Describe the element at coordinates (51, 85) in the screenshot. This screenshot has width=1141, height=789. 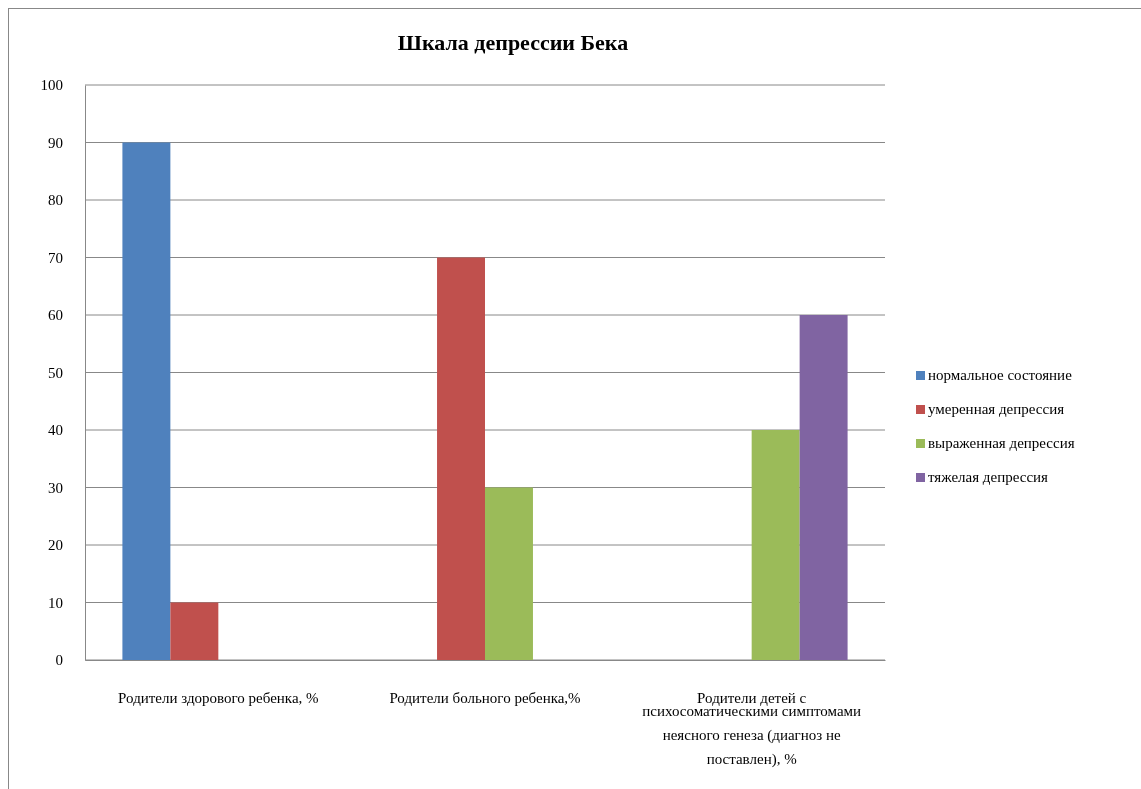
I see `y-tick-label: 100` at that location.